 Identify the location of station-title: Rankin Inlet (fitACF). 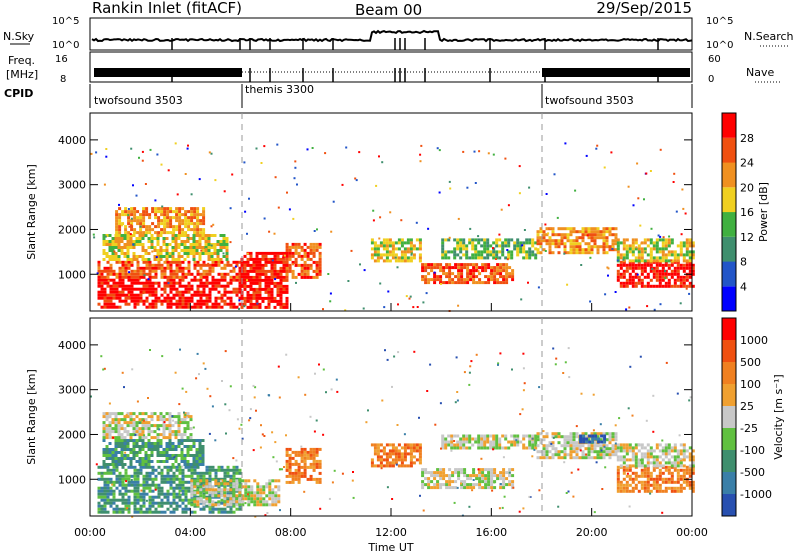
(167, 8).